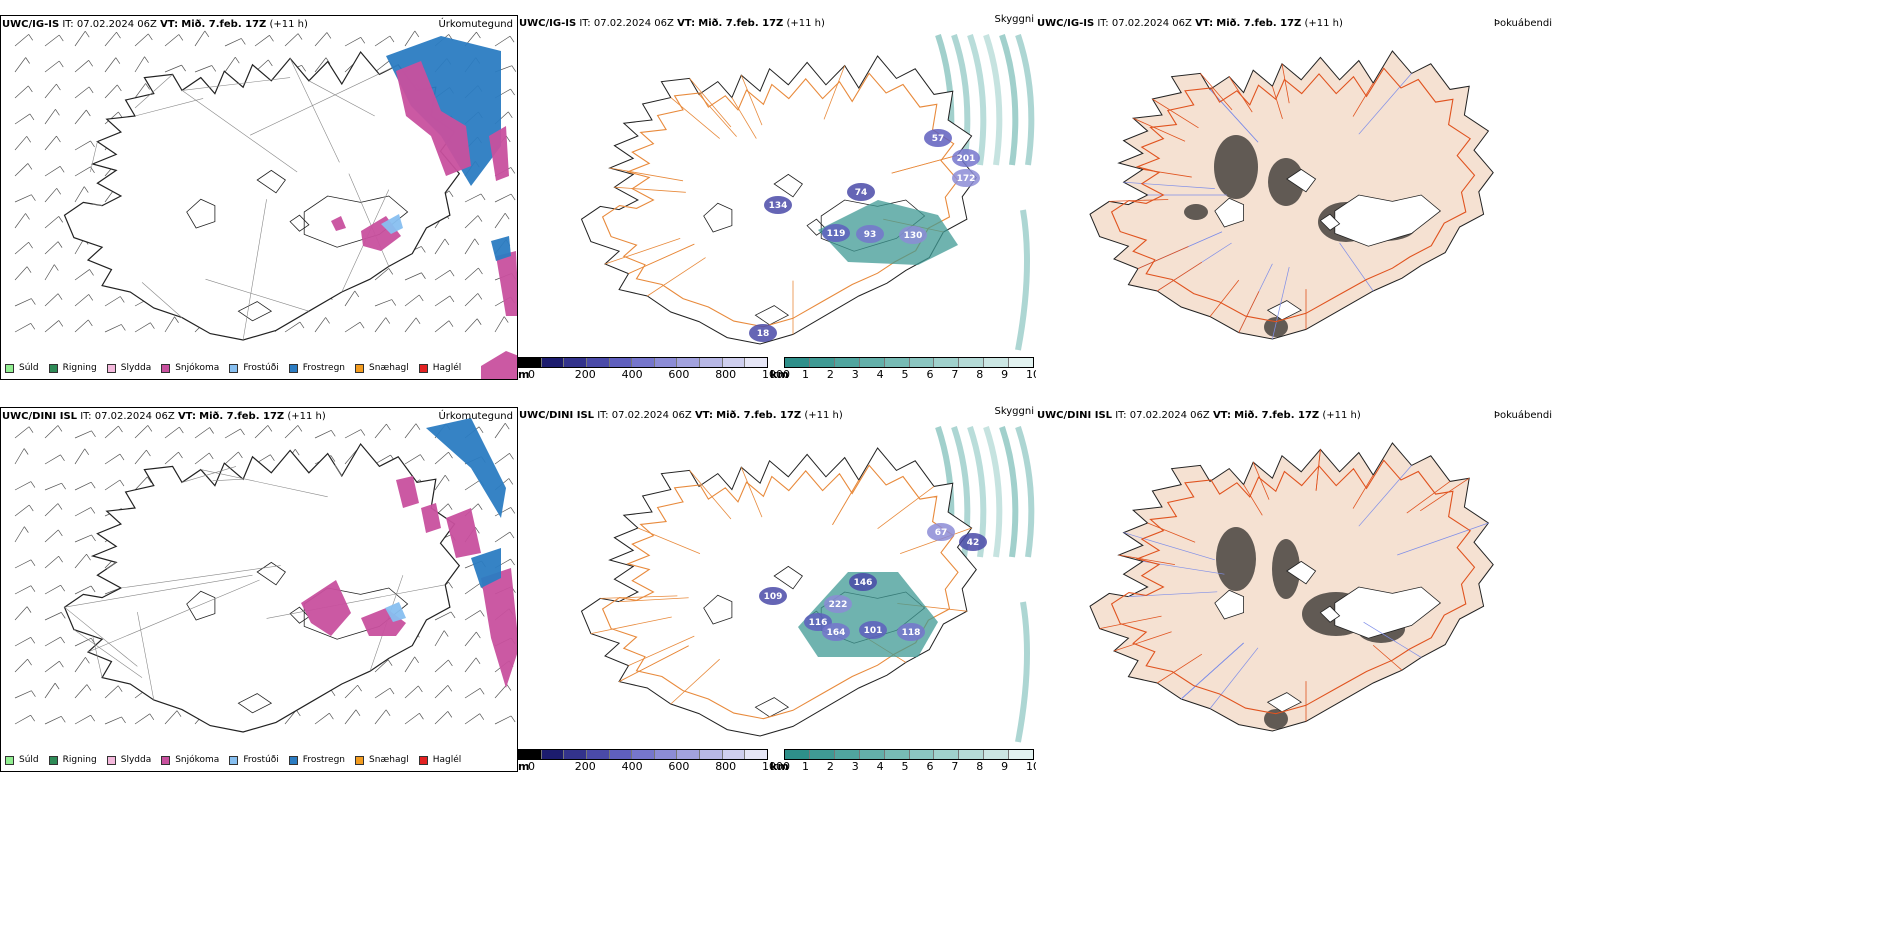 This screenshot has width=1900, height=950. What do you see at coordinates (197, 368) in the screenshot?
I see `legend-label: Snjókoma` at bounding box center [197, 368].